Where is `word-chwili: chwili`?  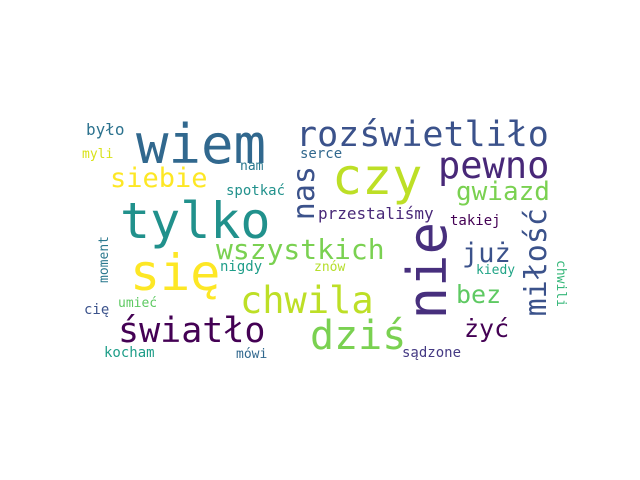
word-chwili: chwili is located at coordinates (560, 283).